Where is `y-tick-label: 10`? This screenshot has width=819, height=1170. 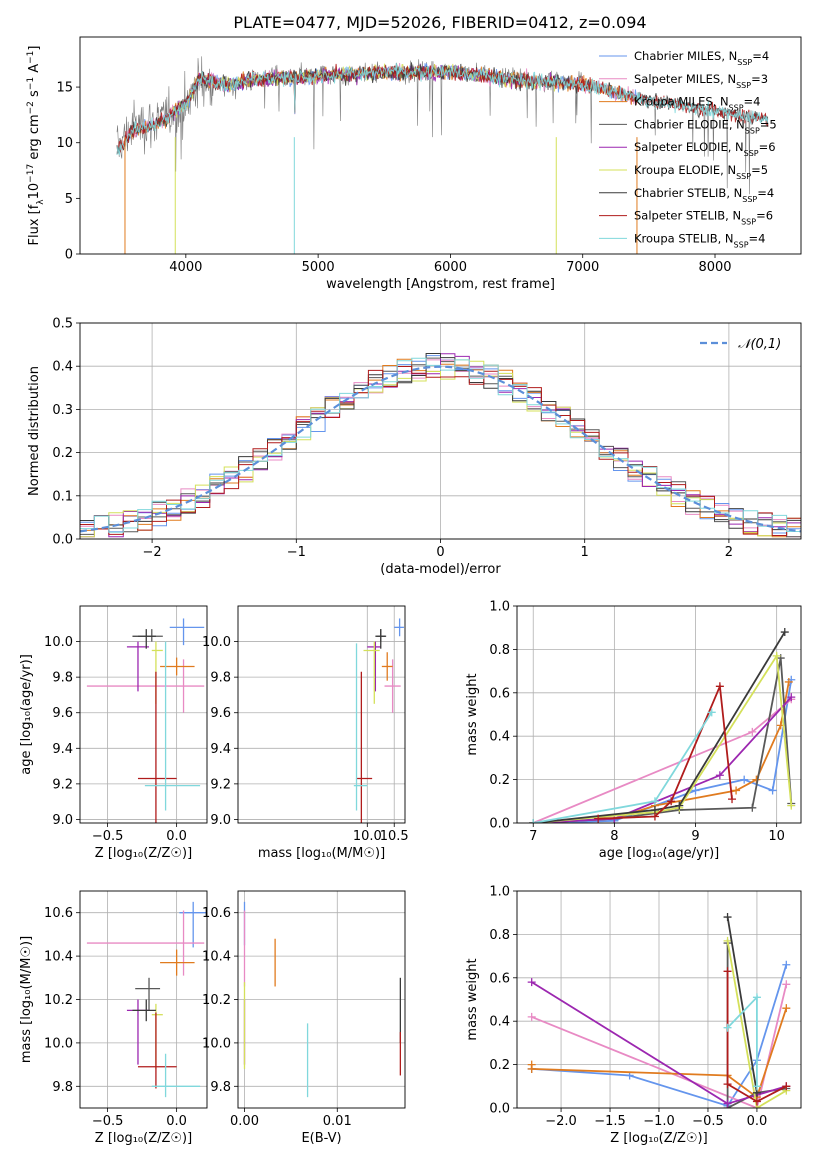
y-tick-label: 10 is located at coordinates (64, 143).